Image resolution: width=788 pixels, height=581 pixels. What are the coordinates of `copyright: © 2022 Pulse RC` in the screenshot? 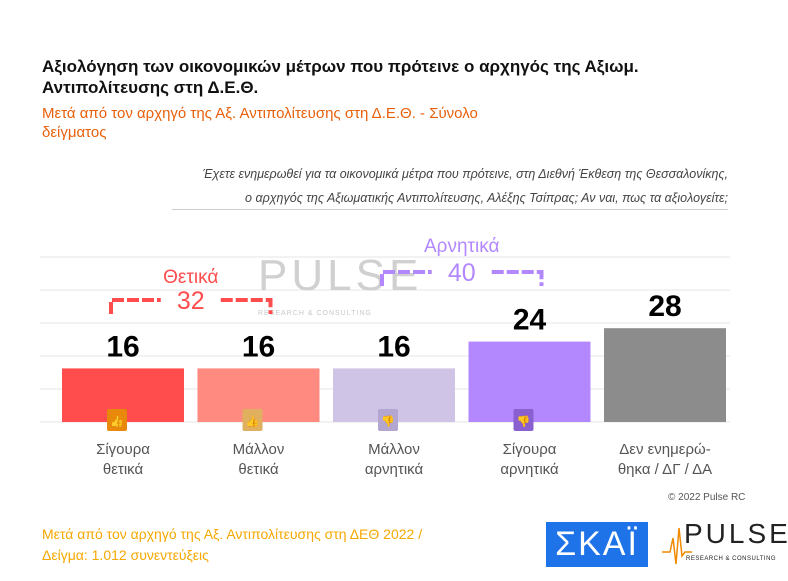 It's located at (707, 497).